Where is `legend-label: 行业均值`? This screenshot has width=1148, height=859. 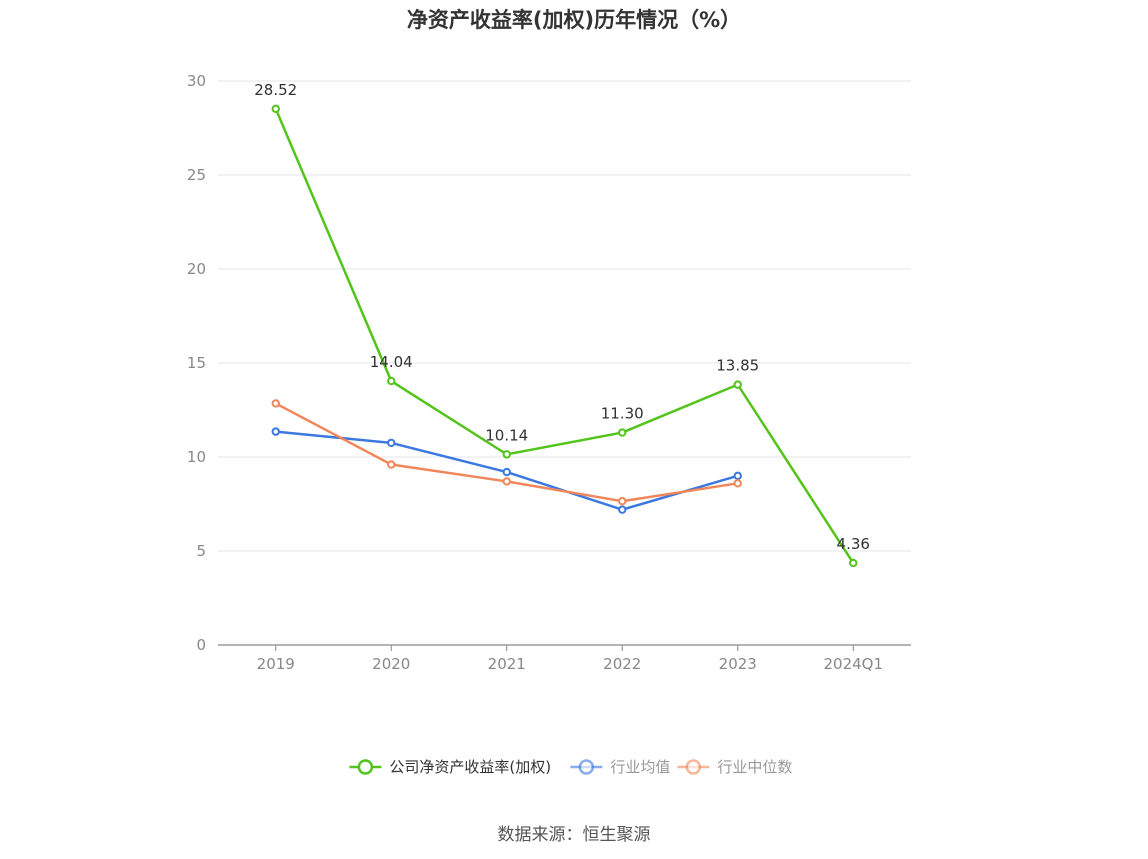 legend-label: 行业均值 is located at coordinates (640, 767).